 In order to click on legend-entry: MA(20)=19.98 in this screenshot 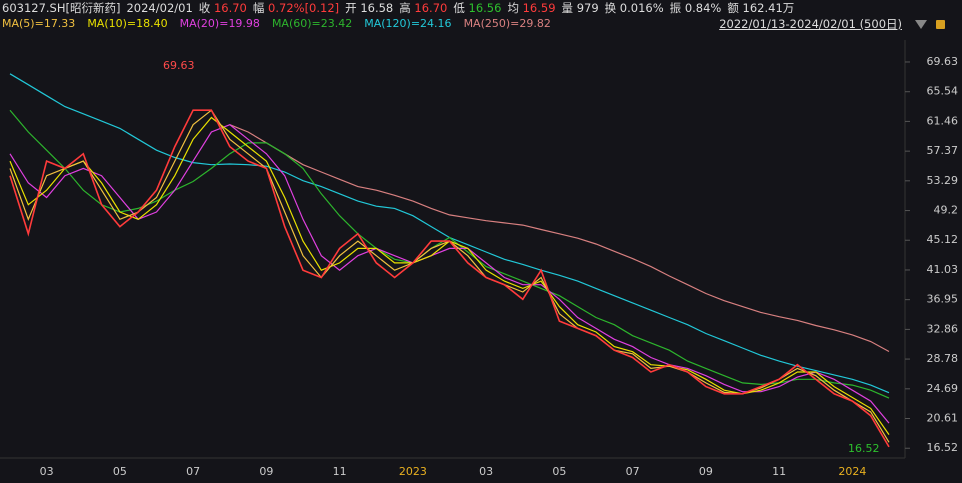, I will do `click(220, 23)`.